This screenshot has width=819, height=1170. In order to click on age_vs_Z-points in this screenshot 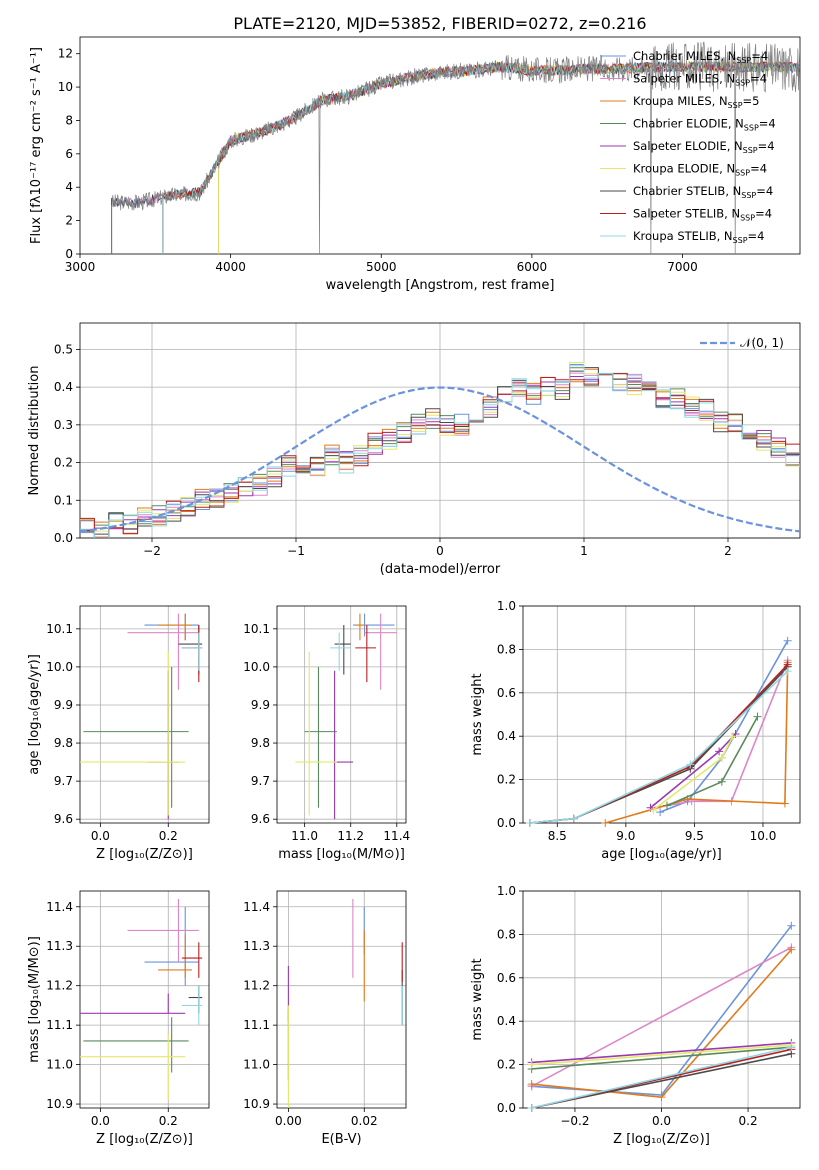, I will do `click(141, 716)`.